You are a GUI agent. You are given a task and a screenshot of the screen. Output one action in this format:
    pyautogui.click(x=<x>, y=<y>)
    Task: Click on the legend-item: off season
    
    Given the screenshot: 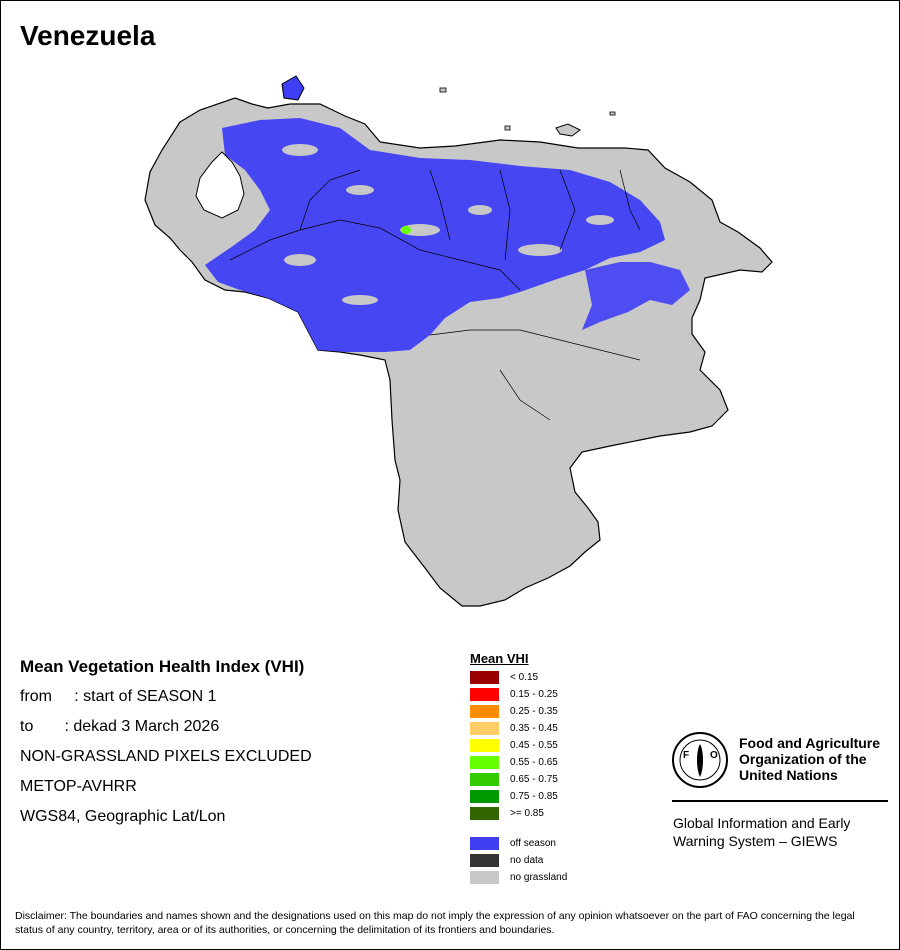 What is the action you would take?
    pyautogui.click(x=540, y=843)
    